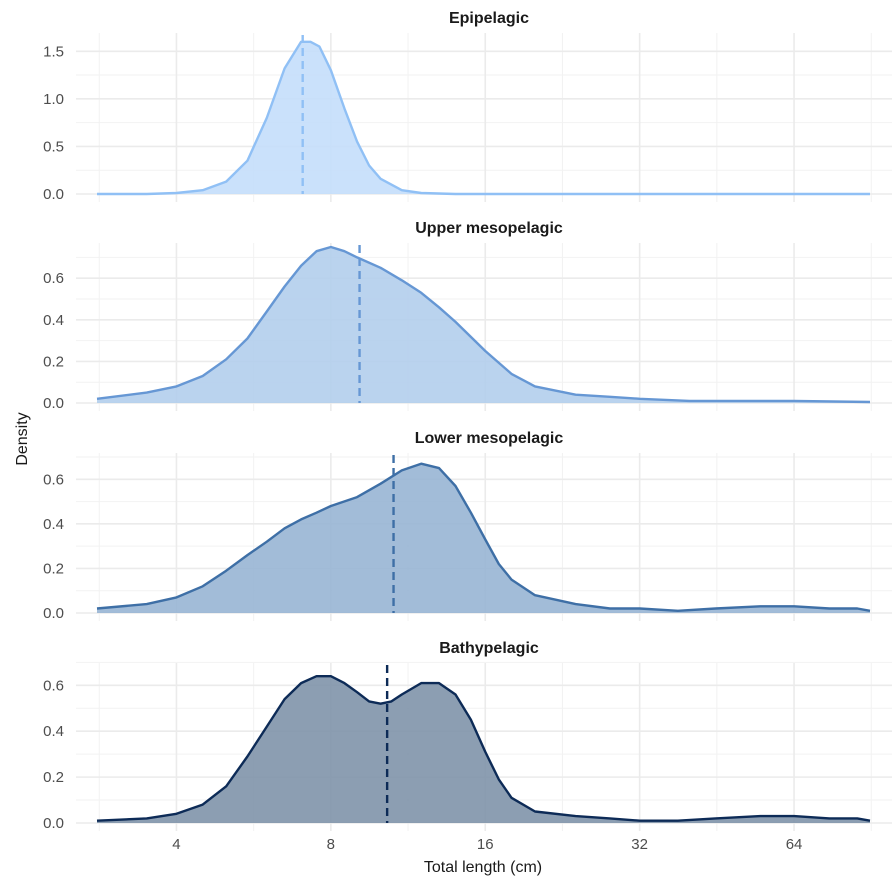 Image resolution: width=896 pixels, height=884 pixels. What do you see at coordinates (53, 146) in the screenshot?
I see `y-tick-label: 0.5` at bounding box center [53, 146].